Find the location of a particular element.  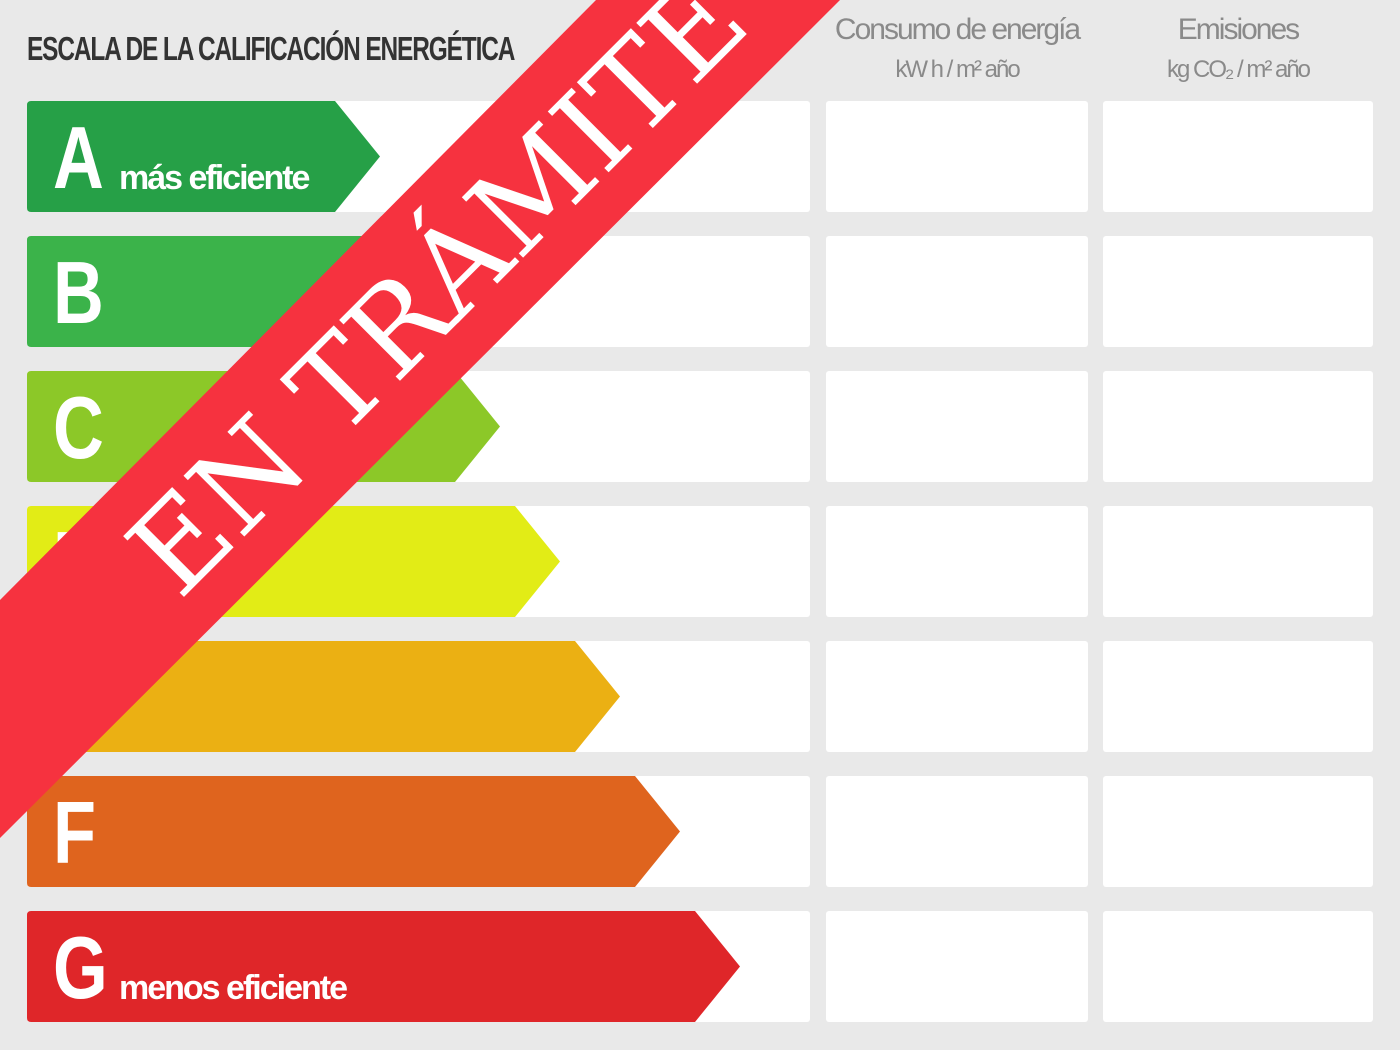

rating-description: menos eficiente is located at coordinates (233, 988).